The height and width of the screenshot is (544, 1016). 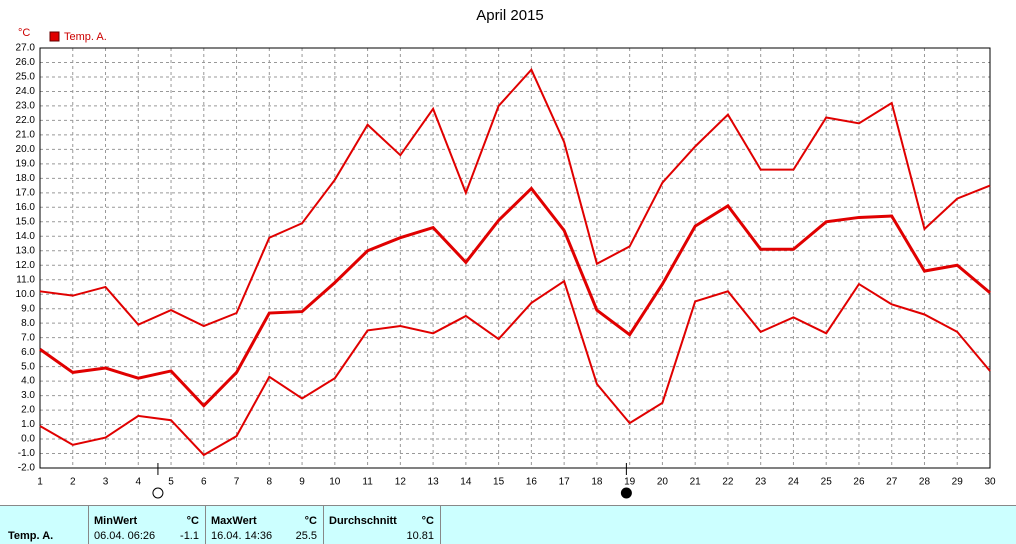 What do you see at coordinates (728, 482) in the screenshot?
I see `x-tick-label: 22` at bounding box center [728, 482].